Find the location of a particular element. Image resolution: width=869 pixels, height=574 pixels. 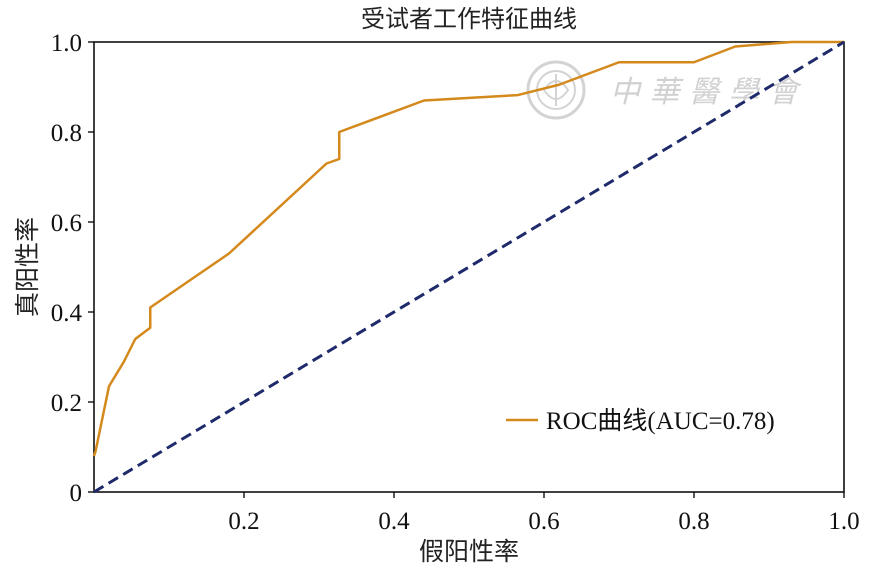

x-tick-labels: 0.2 0.4 0.6 0.8 1.0 is located at coordinates (543, 521).